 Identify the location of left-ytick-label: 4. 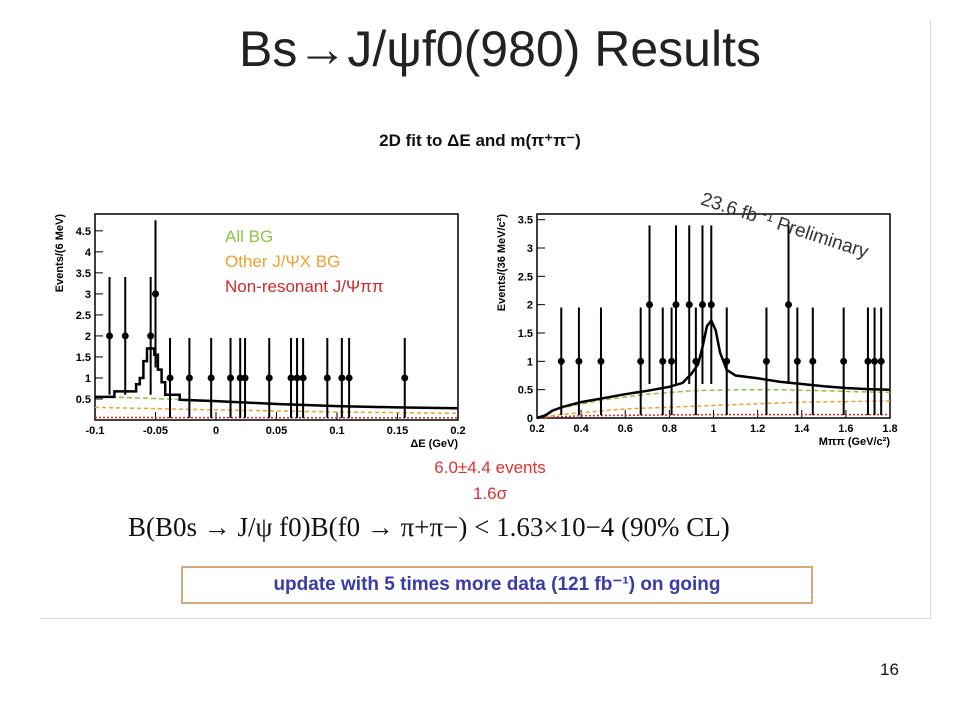
(88, 253).